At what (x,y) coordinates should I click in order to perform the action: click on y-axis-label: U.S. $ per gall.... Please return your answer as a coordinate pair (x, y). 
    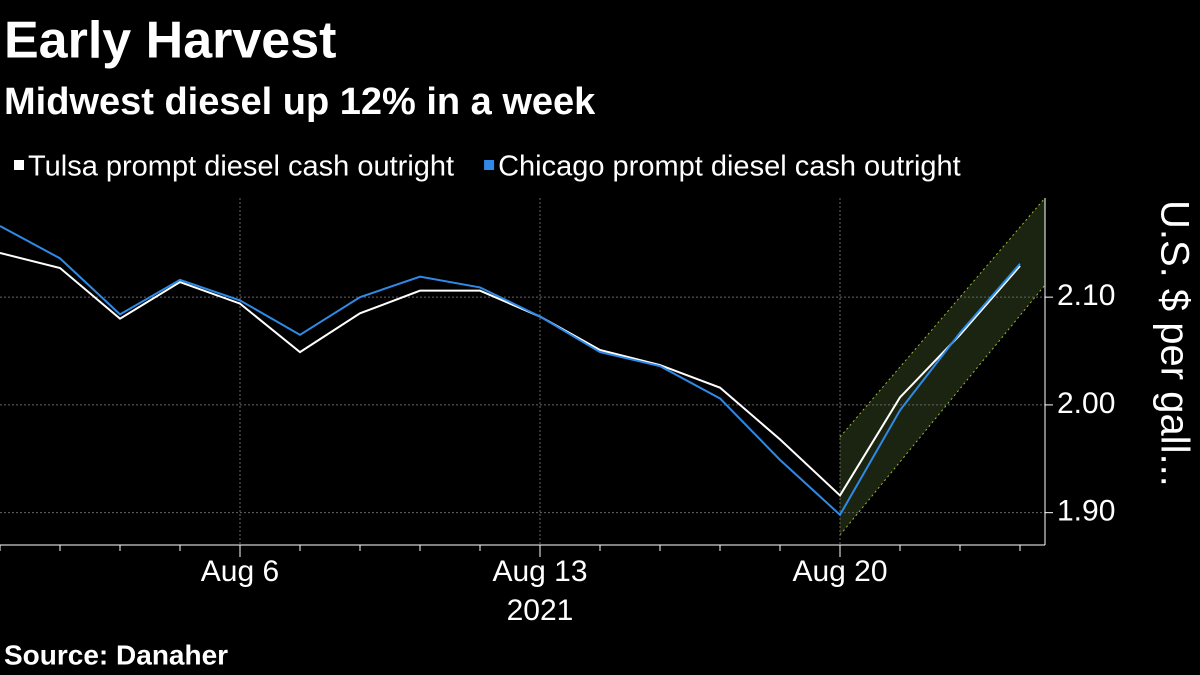
    Looking at the image, I should click on (1174, 343).